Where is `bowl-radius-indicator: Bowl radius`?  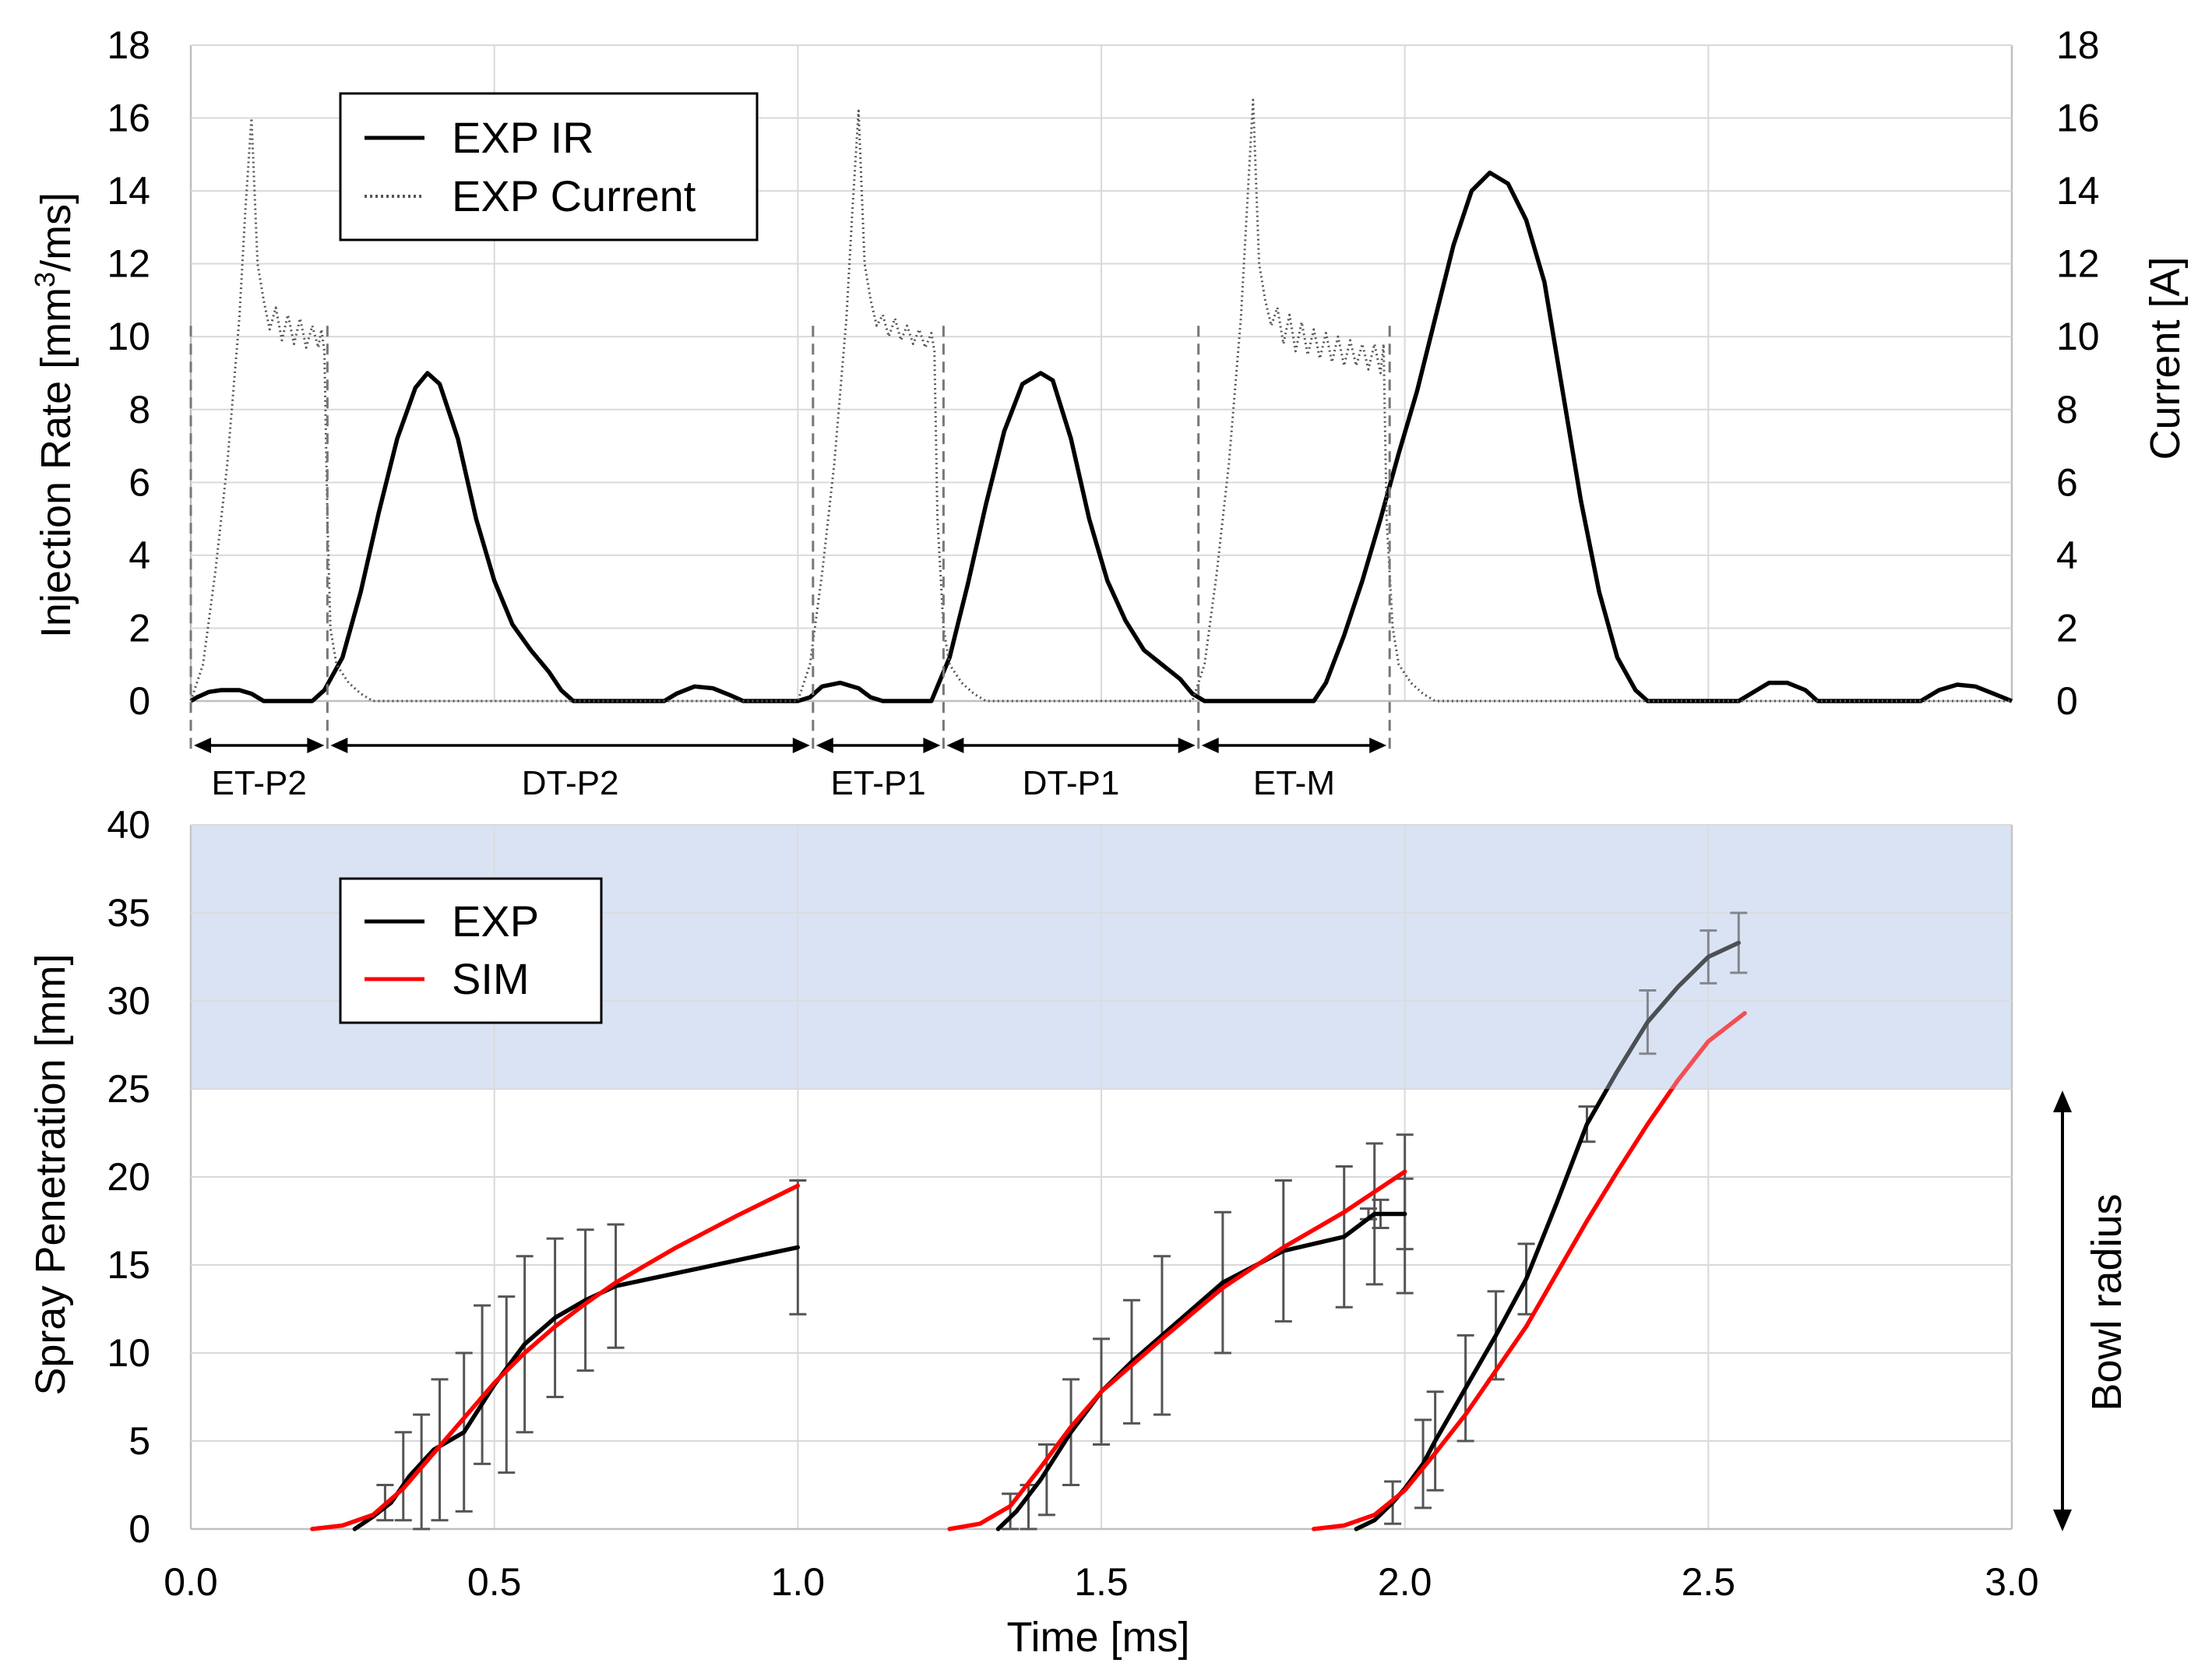
bowl-radius-indicator: Bowl radius is located at coordinates (2091, 1310).